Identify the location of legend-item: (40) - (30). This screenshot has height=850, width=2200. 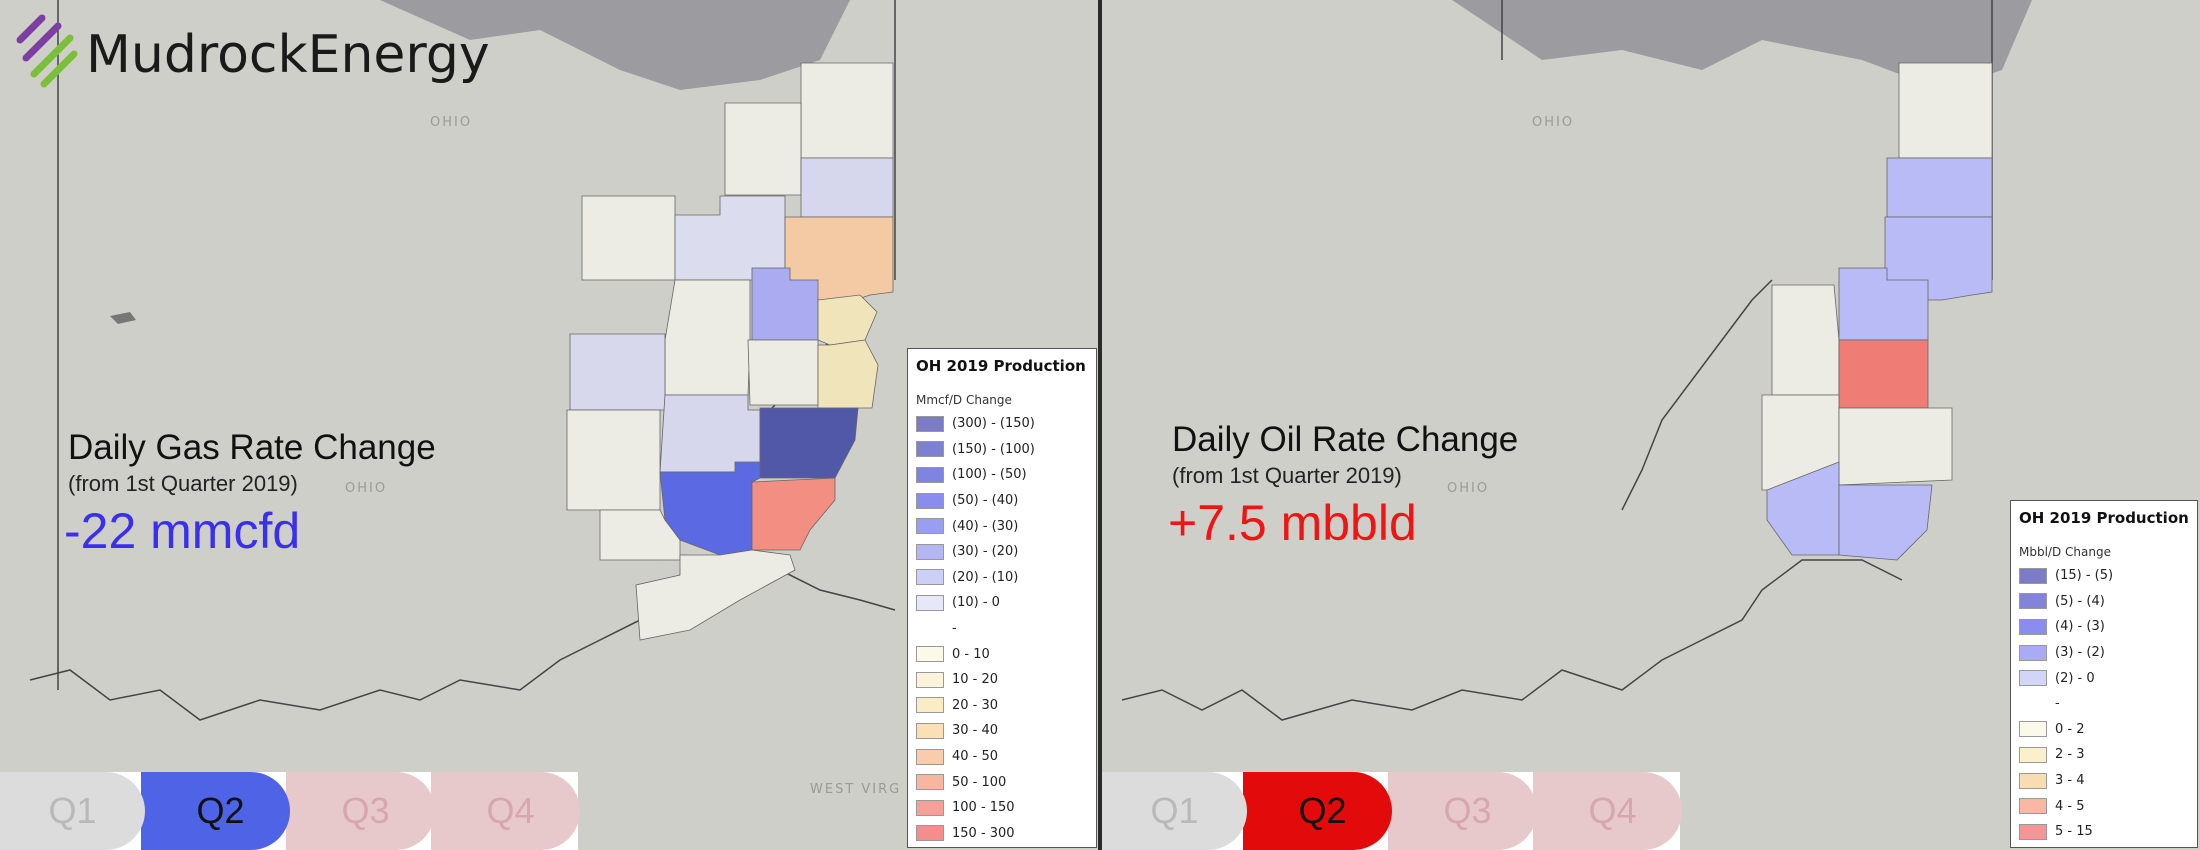
(1002, 526).